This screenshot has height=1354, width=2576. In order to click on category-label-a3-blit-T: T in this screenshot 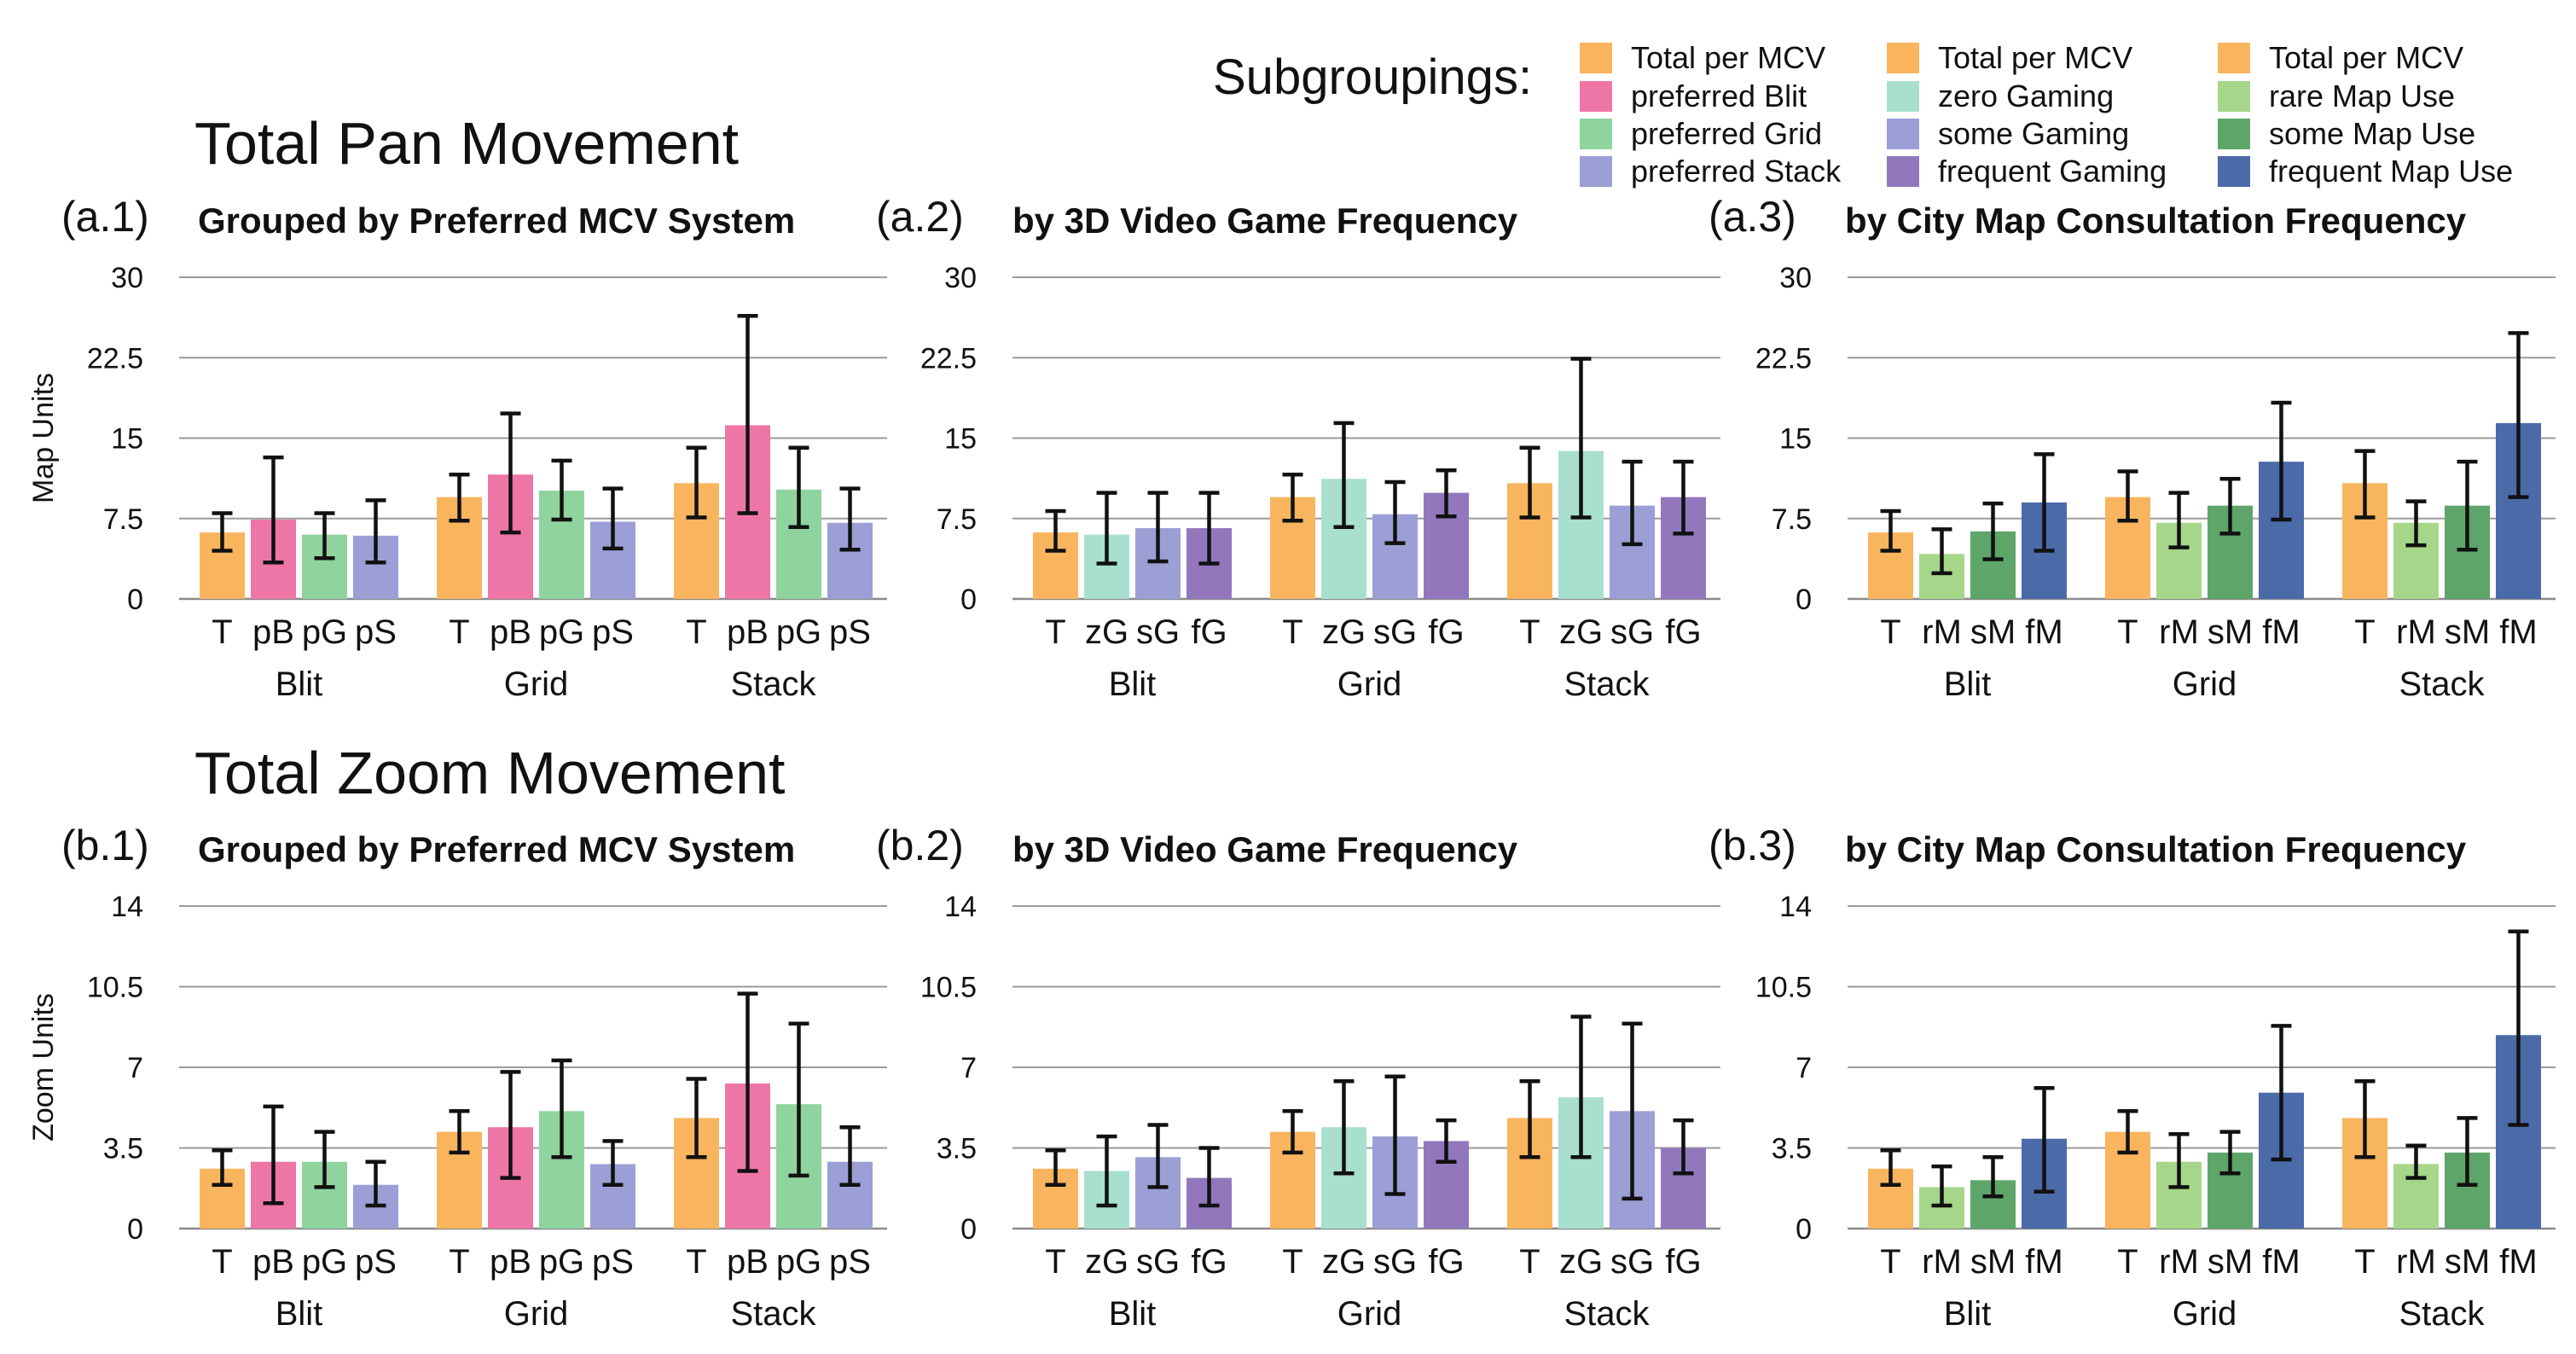, I will do `click(1890, 632)`.